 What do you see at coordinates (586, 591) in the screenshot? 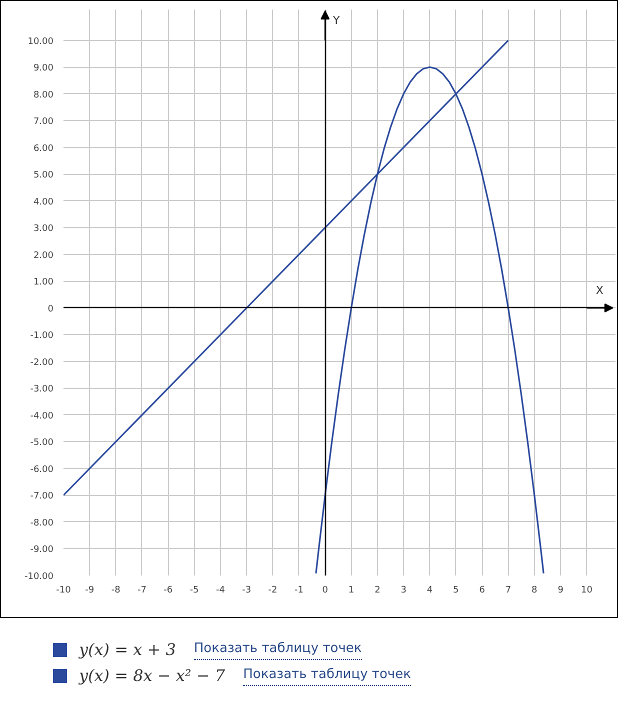
I see `x-tick-label: 10` at bounding box center [586, 591].